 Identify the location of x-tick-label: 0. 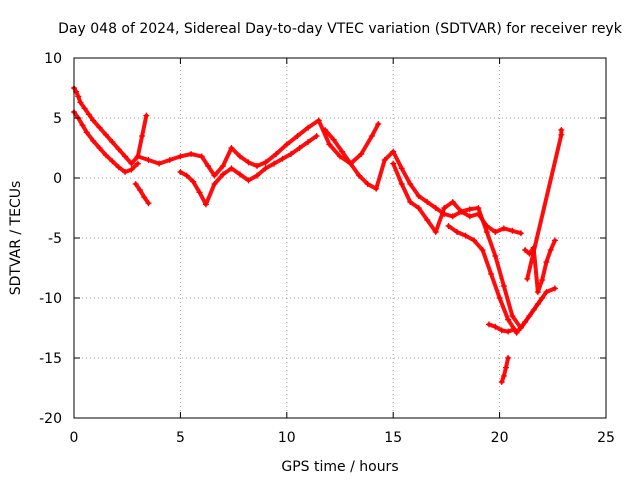
(74, 438).